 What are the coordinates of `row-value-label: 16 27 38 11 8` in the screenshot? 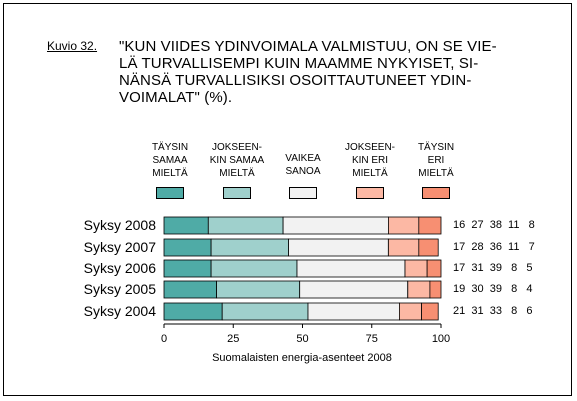 It's located at (494, 225).